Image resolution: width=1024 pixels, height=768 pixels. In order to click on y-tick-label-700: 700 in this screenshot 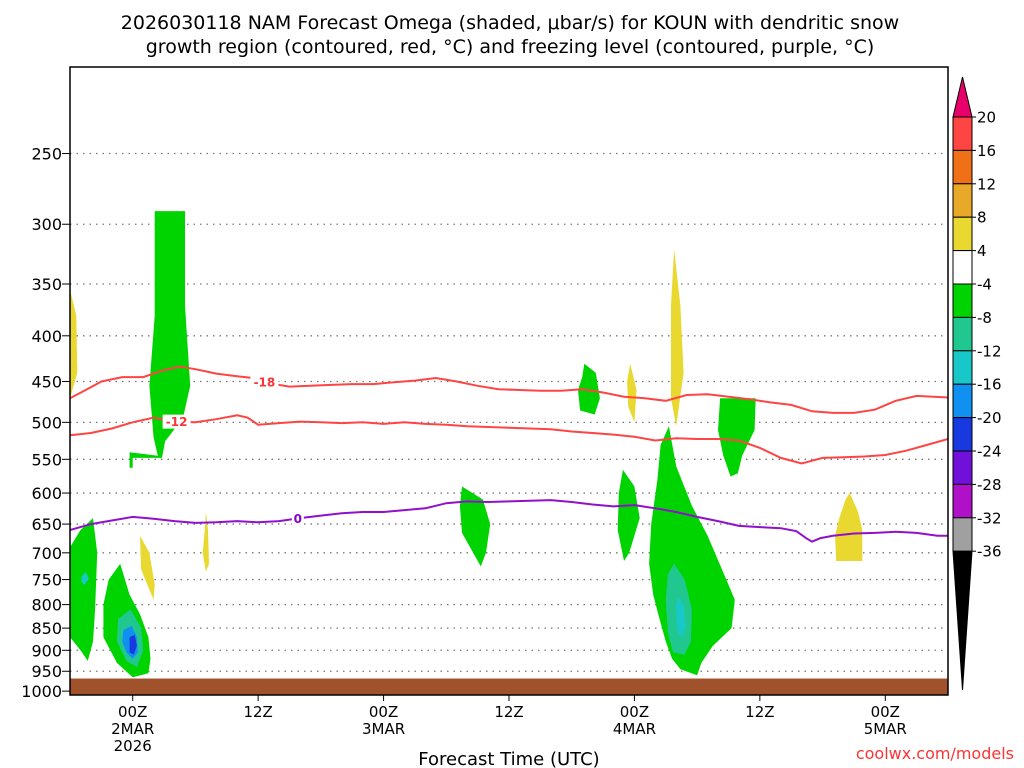, I will do `click(46, 553)`.